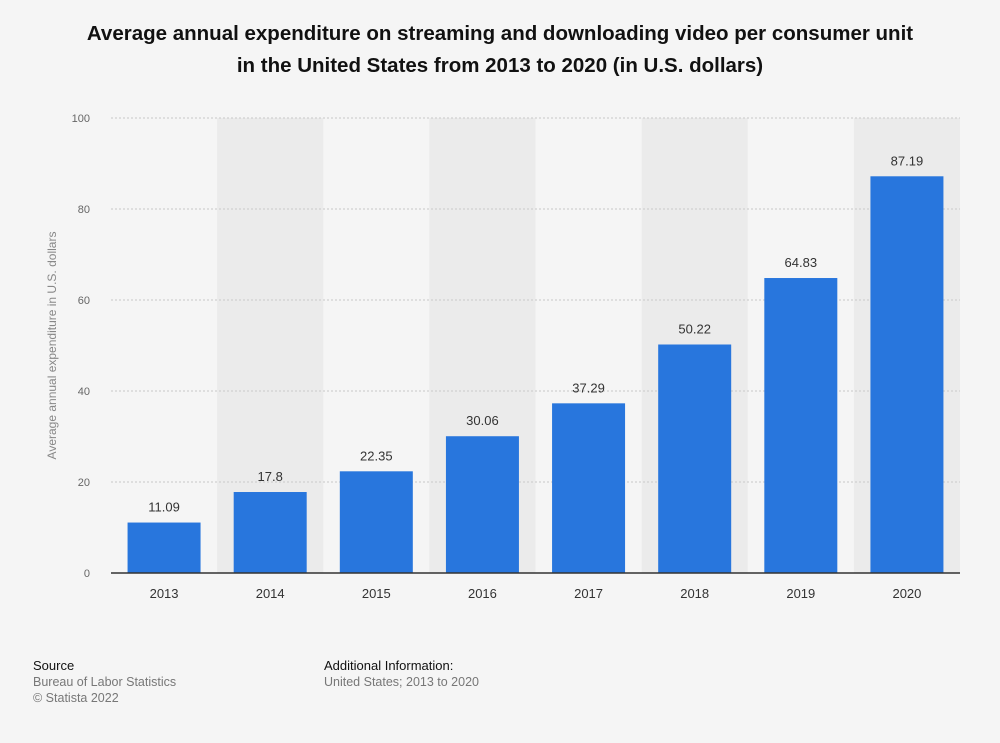 The image size is (1000, 743). What do you see at coordinates (801, 262) in the screenshot?
I see `data-label-2019: 64.83` at bounding box center [801, 262].